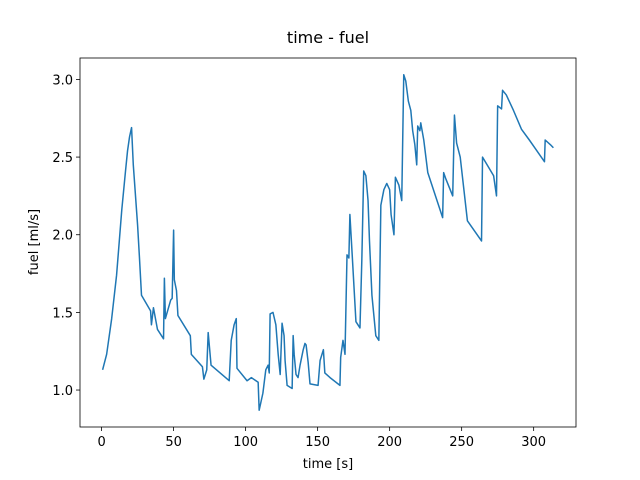  What do you see at coordinates (62, 236) in the screenshot?
I see `y-tick-label: 2.0` at bounding box center [62, 236].